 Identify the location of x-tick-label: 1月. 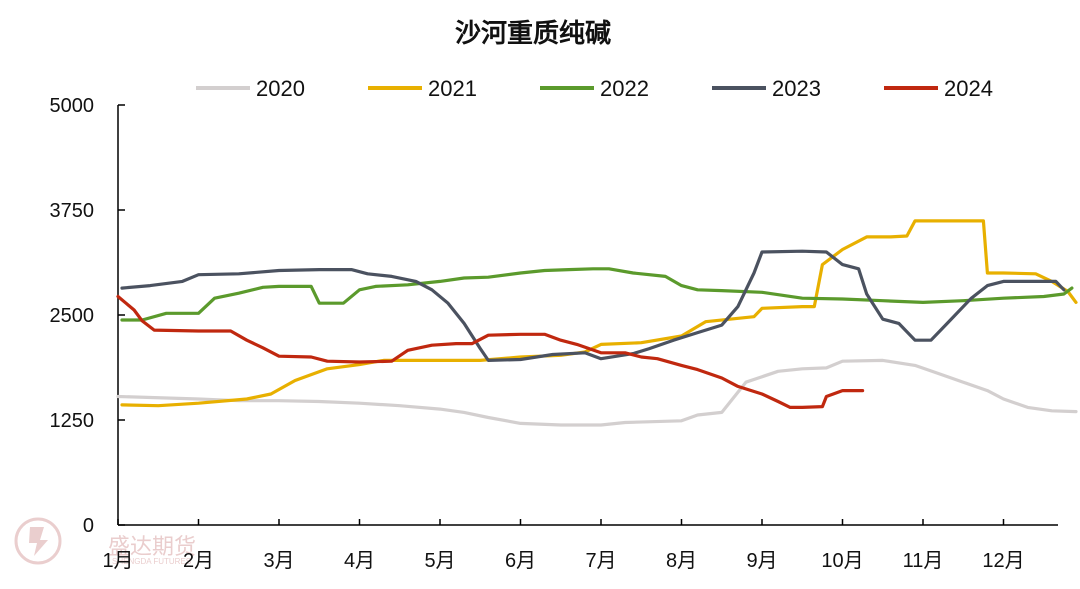
(117, 561).